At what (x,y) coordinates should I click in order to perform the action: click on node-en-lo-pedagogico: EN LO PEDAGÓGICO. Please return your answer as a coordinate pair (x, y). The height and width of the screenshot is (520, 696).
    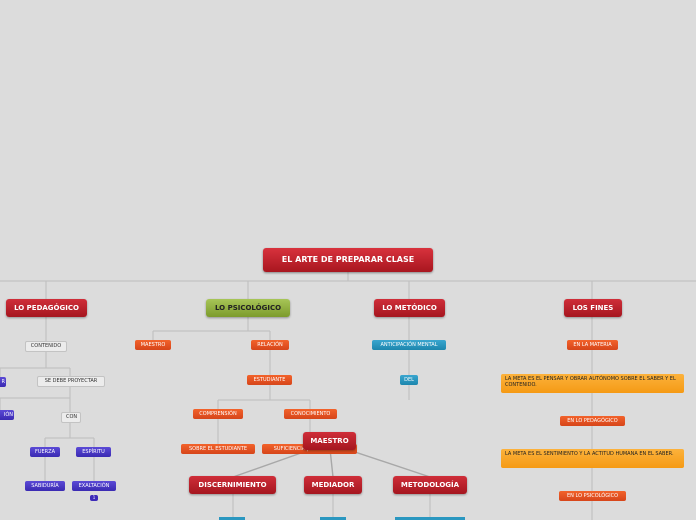
    Looking at the image, I should click on (592, 421).